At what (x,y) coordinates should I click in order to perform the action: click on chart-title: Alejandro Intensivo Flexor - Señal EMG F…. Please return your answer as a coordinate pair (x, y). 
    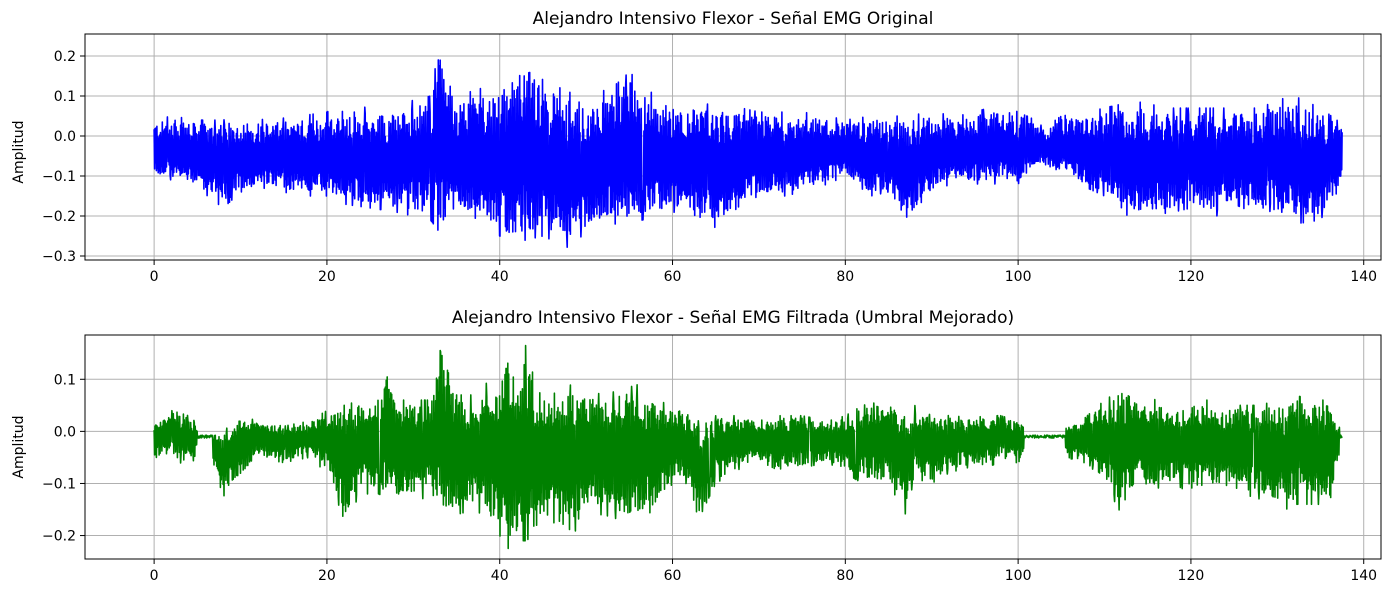
    Looking at the image, I should click on (733, 318).